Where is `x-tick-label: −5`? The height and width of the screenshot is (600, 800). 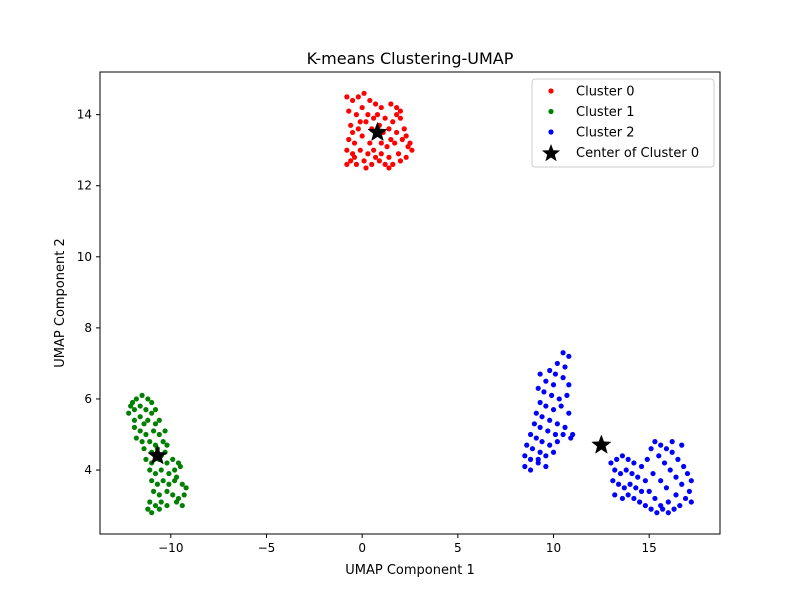
x-tick-label: −5 is located at coordinates (267, 548).